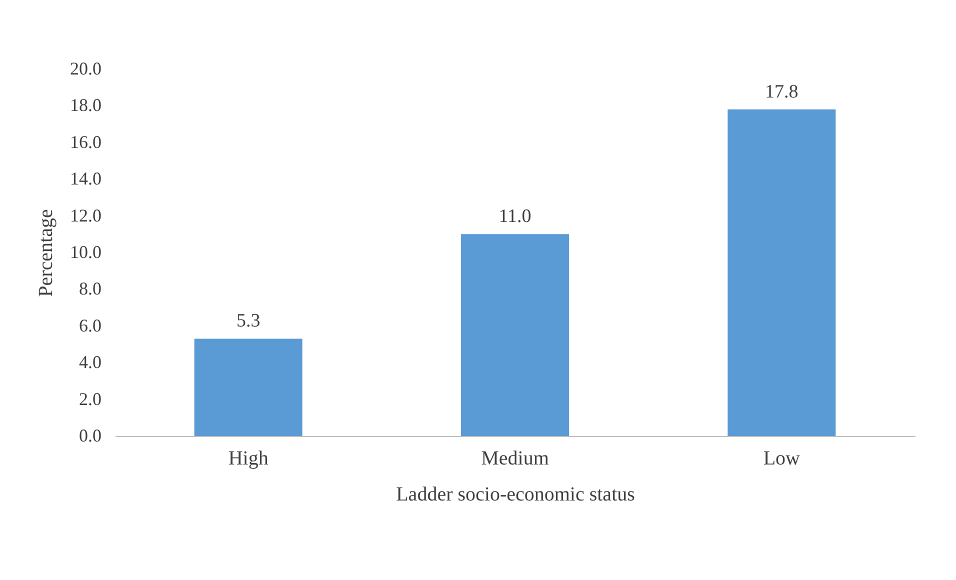 The image size is (956, 580). I want to click on y-tick-label: 2.0, so click(90, 398).